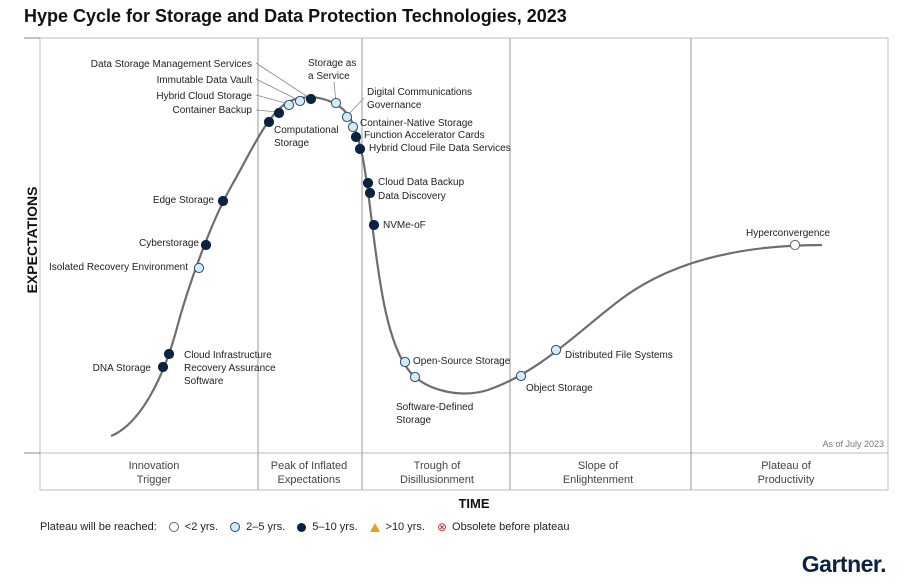 This screenshot has width=908, height=587. I want to click on technology-label: Cloud Data Backup, so click(421, 182).